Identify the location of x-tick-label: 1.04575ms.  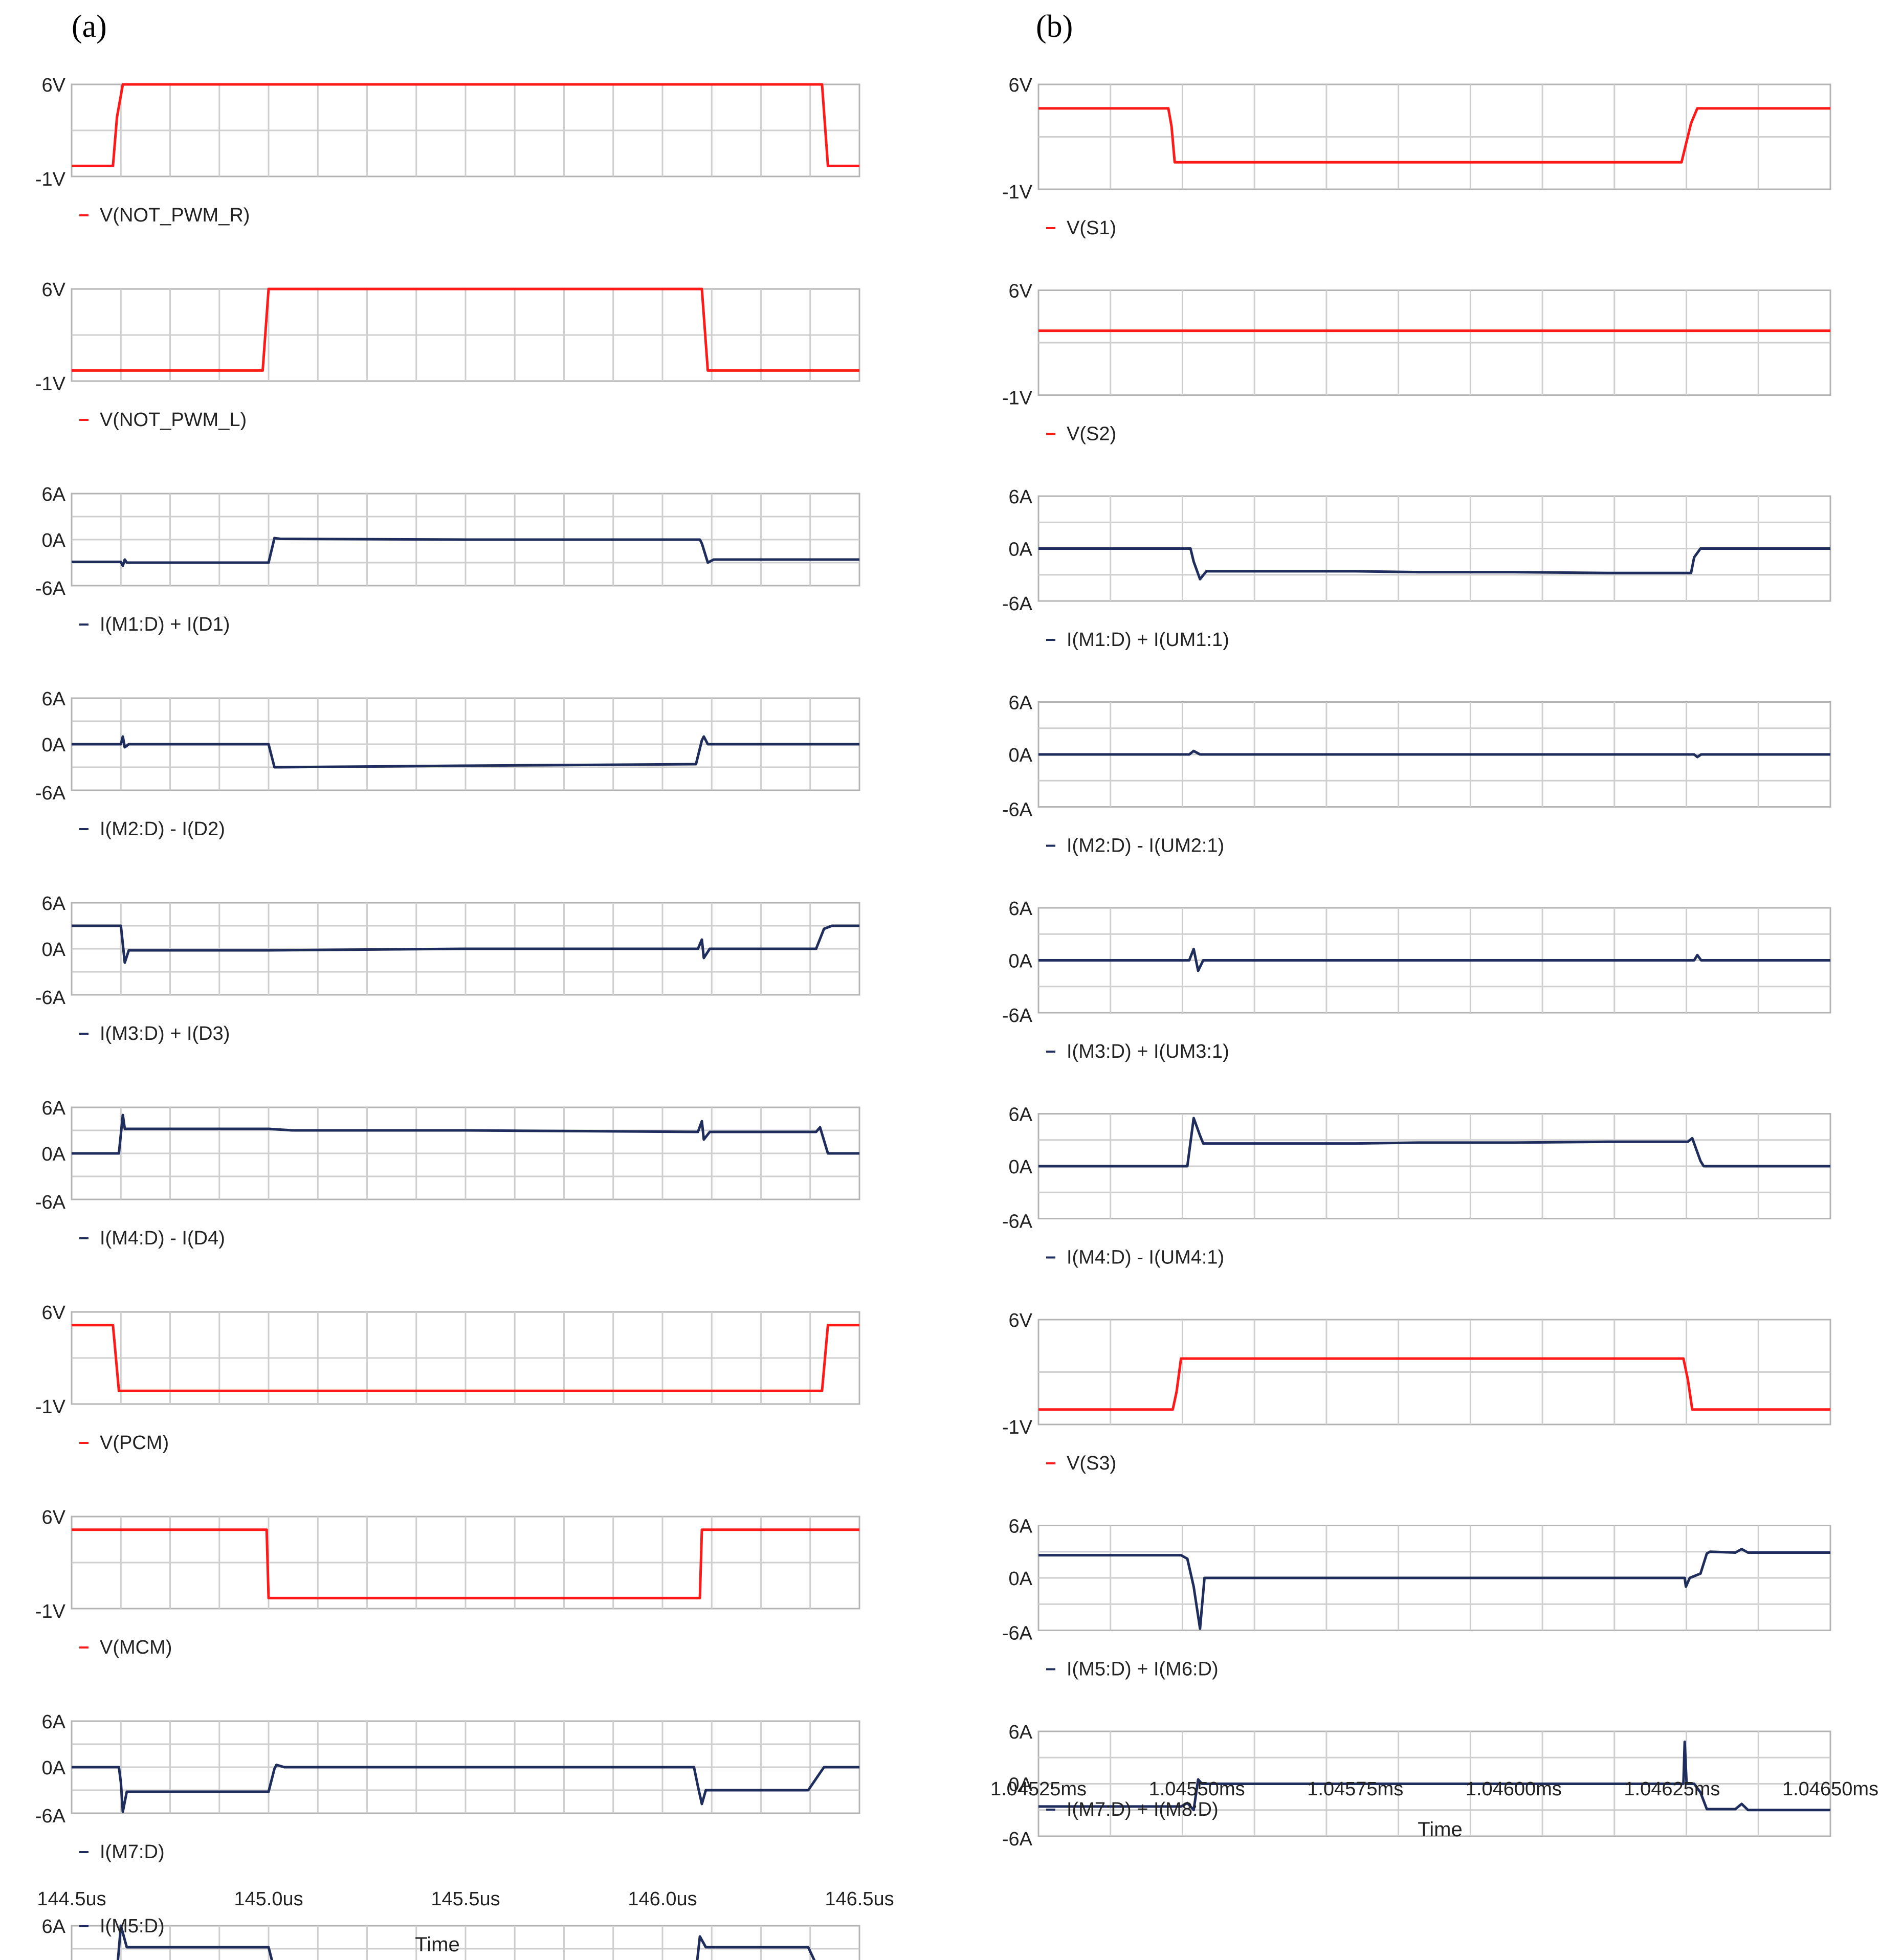
(1355, 1789).